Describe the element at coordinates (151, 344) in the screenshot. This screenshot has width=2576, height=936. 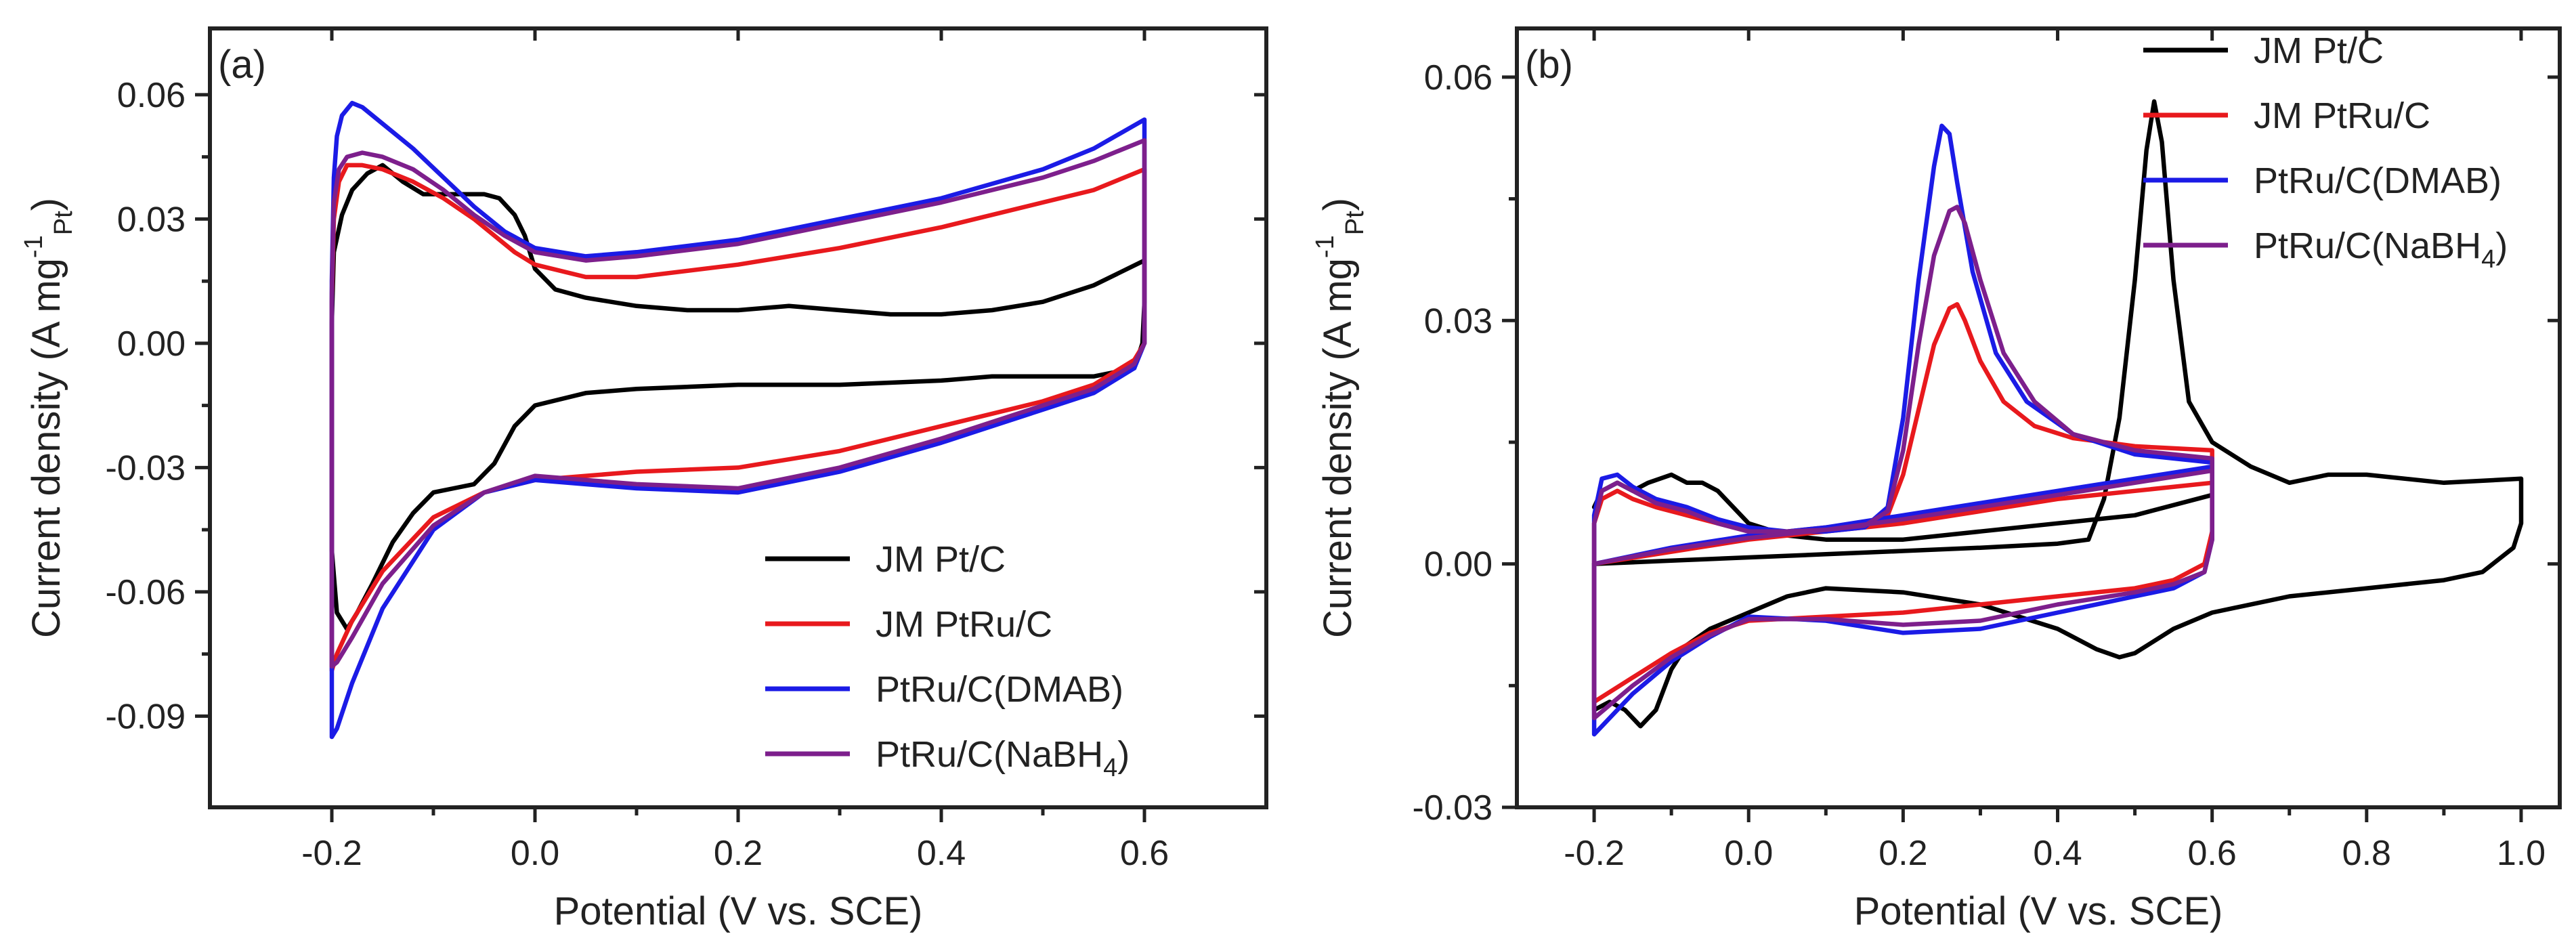
I see `panel-a-y-tick-label: 0.00` at that location.